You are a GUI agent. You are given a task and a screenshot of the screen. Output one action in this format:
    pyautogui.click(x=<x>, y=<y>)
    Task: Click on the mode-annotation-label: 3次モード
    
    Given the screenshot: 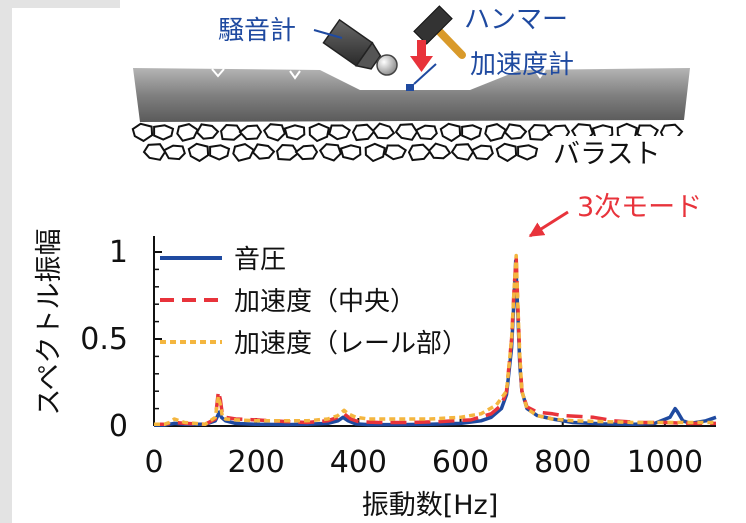 What is the action you would take?
    pyautogui.click(x=639, y=207)
    